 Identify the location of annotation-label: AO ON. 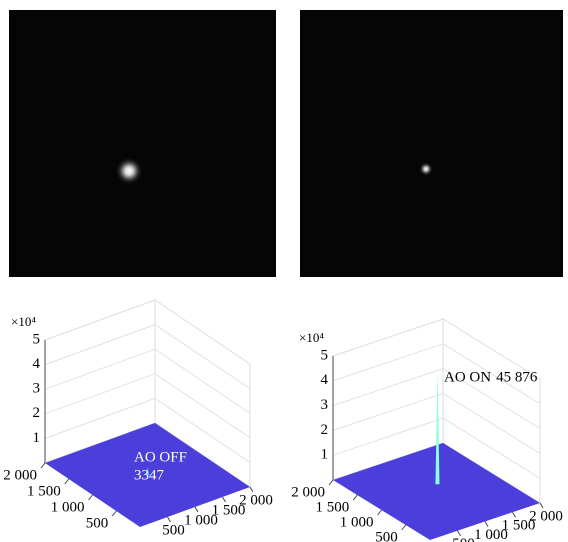
(467, 377).